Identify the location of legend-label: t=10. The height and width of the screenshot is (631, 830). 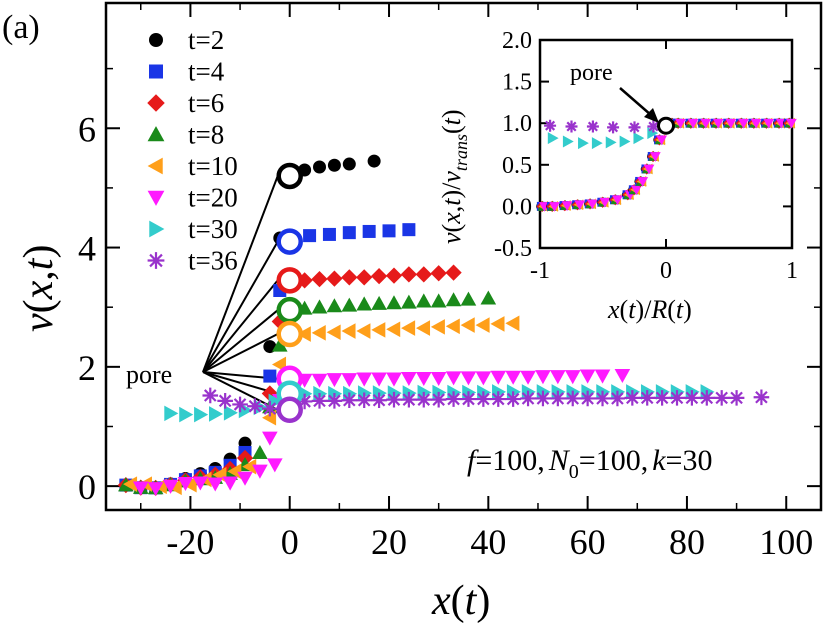
(213, 166).